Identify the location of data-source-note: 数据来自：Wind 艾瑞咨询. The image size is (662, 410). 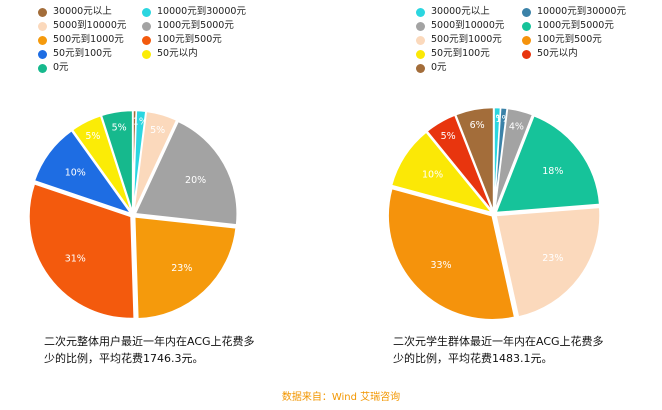
(331, 395).